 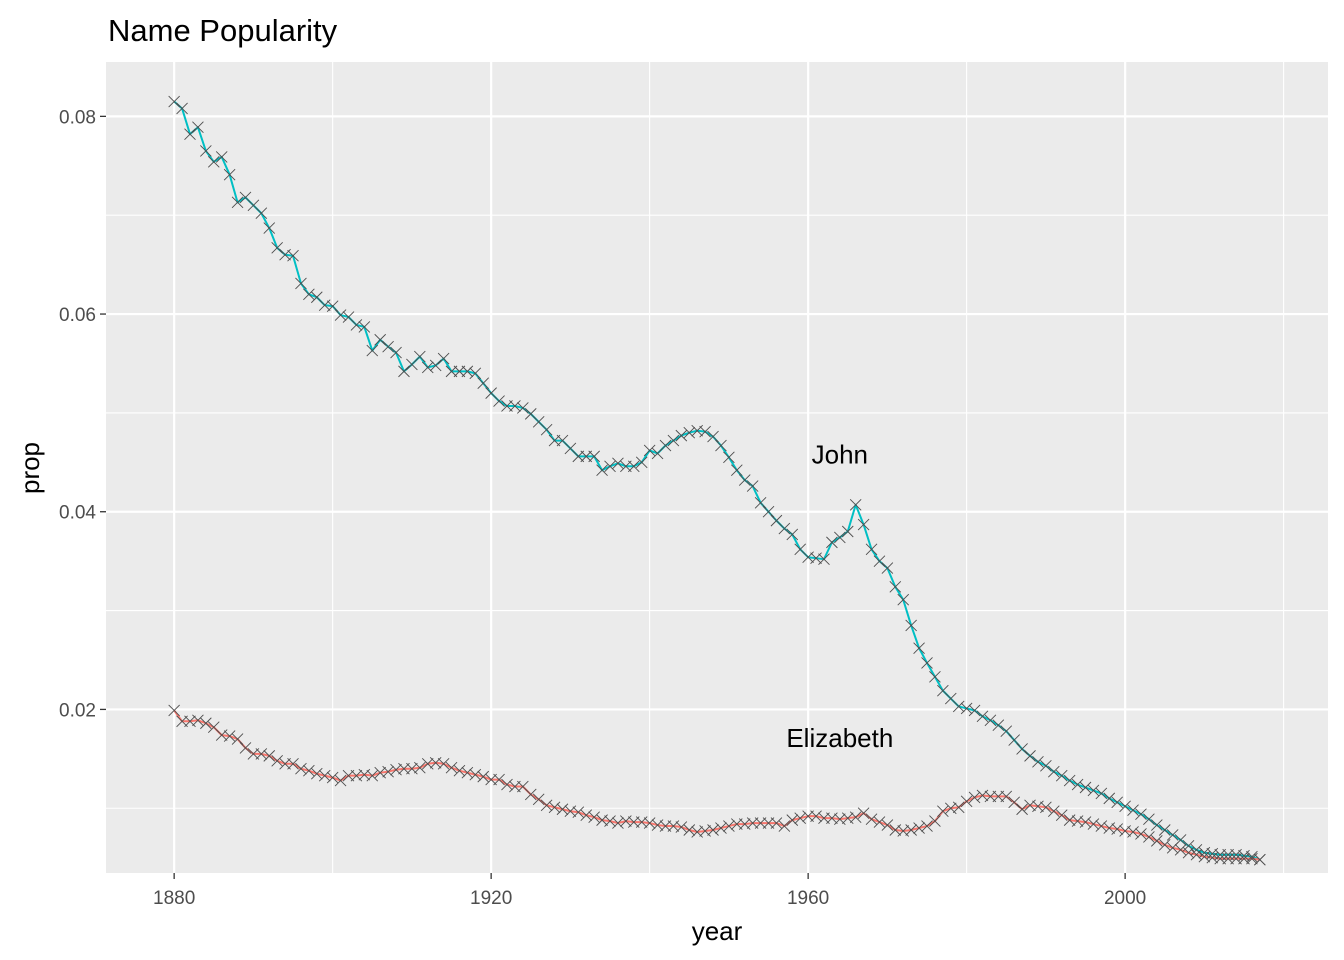 What do you see at coordinates (77, 710) in the screenshot?
I see `y-tick-label: 0.02` at bounding box center [77, 710].